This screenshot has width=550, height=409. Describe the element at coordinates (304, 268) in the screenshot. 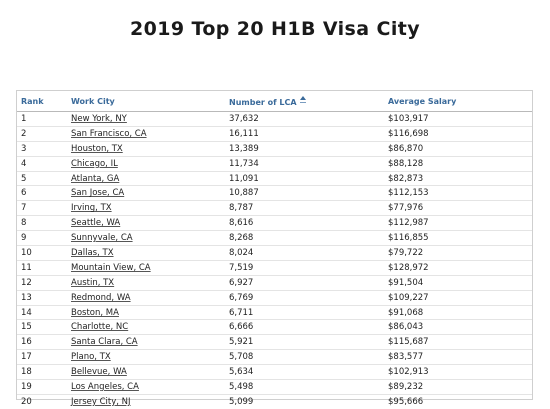

I see `lca-count-cell: 7,519` at that location.